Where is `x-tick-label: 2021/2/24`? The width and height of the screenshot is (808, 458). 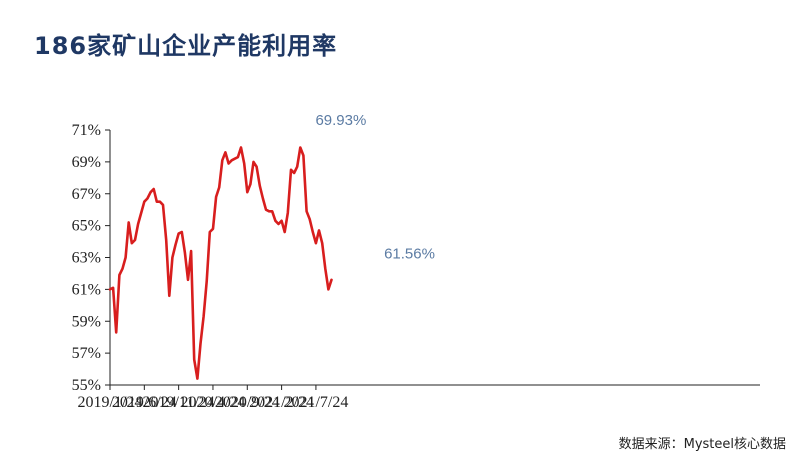 x-tick-label: 2021/2/24 is located at coordinates (281, 402).